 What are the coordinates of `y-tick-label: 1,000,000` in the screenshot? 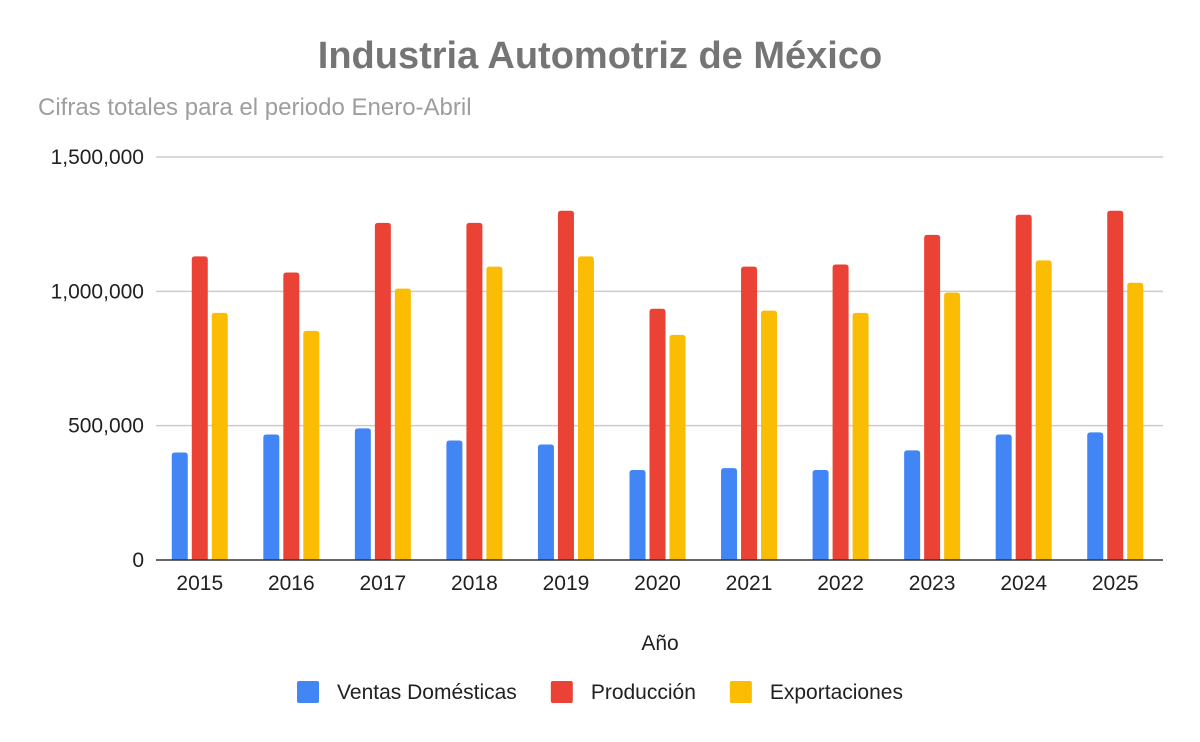 It's located at (97, 291).